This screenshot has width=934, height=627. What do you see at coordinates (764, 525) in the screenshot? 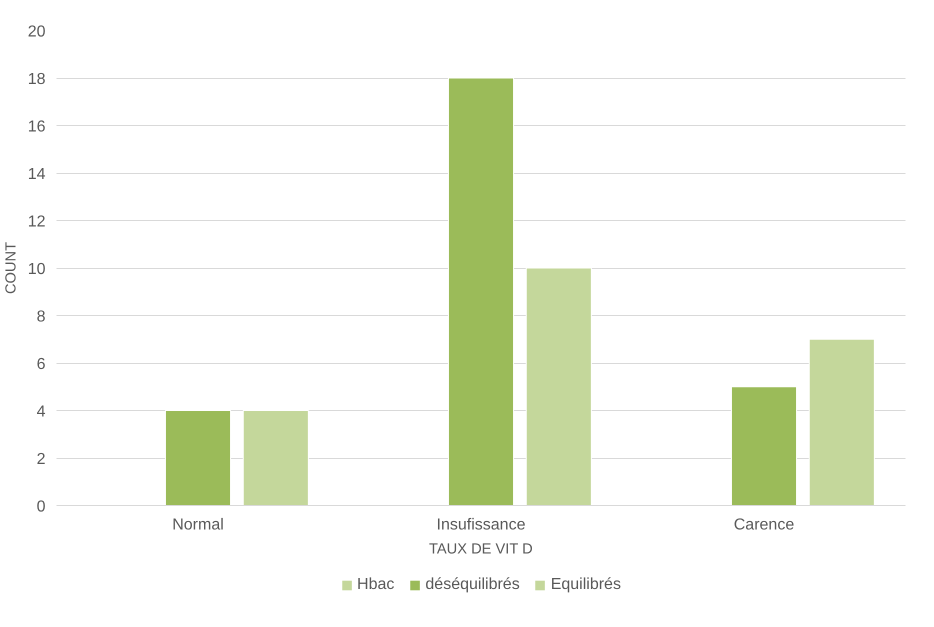
I see `x-tick-label: Carence` at bounding box center [764, 525].